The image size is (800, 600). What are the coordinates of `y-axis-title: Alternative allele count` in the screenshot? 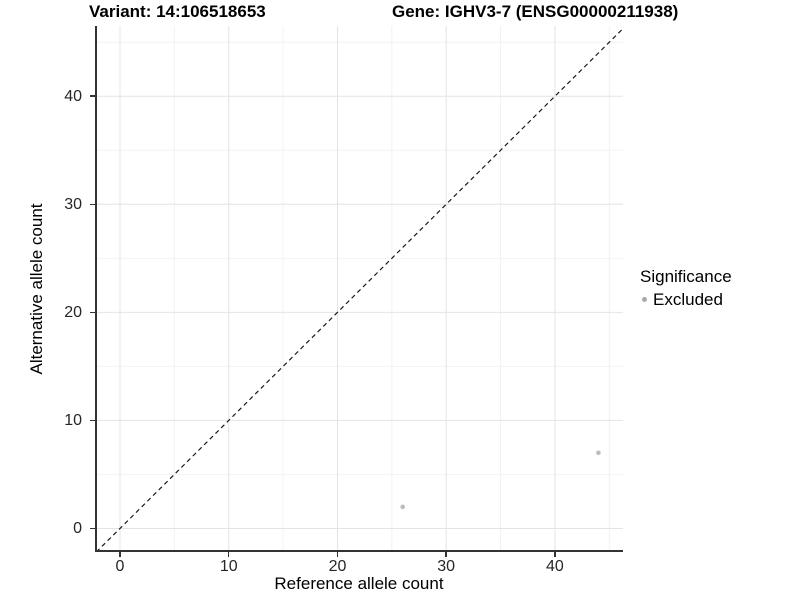 It's located at (36, 289).